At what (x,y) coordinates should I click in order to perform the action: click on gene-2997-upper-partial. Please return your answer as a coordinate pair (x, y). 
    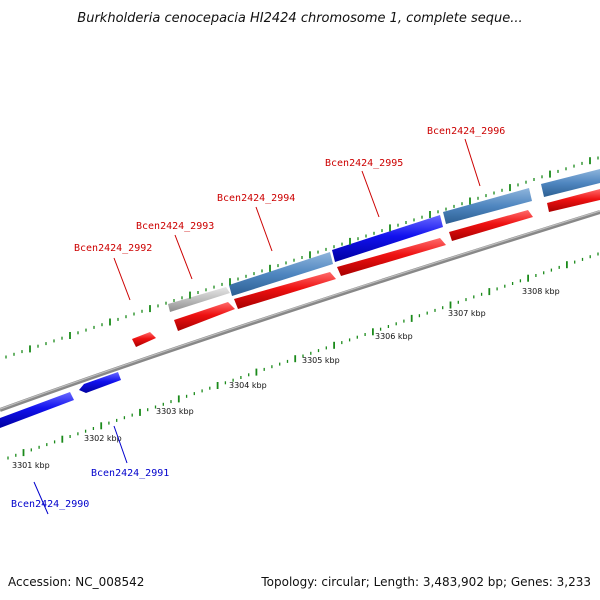
    Looking at the image, I should click on (570, 183).